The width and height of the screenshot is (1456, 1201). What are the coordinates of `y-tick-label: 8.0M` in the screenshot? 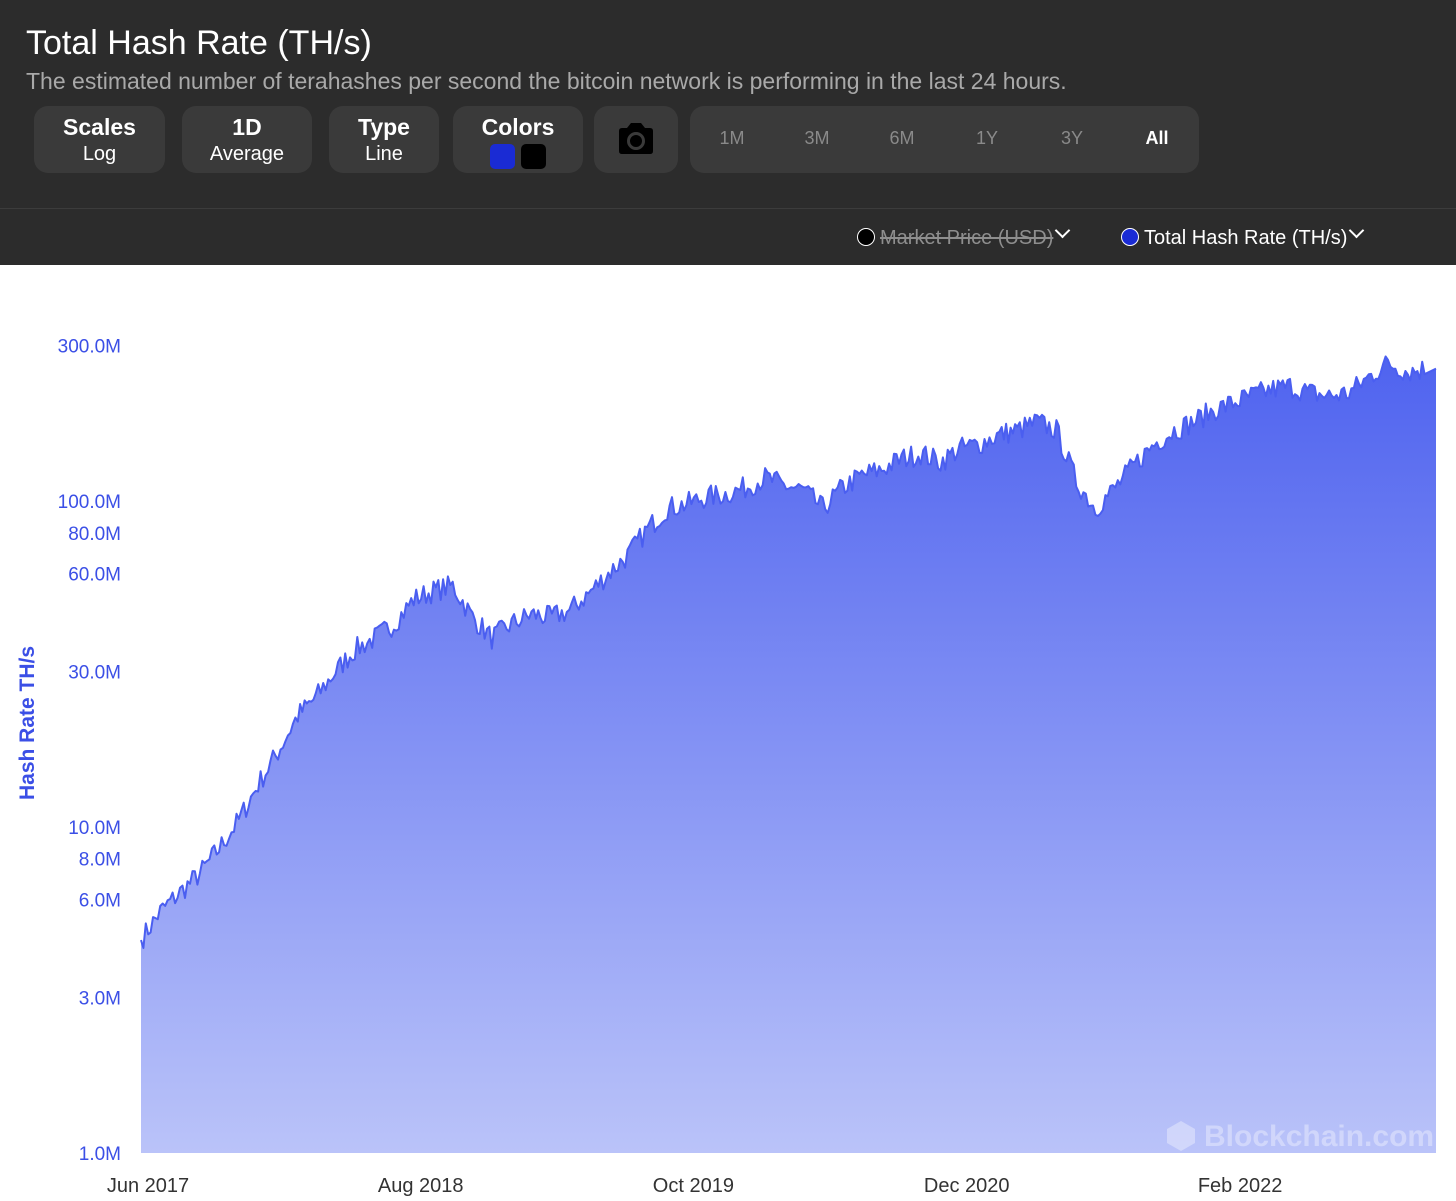 It's located at (100, 860).